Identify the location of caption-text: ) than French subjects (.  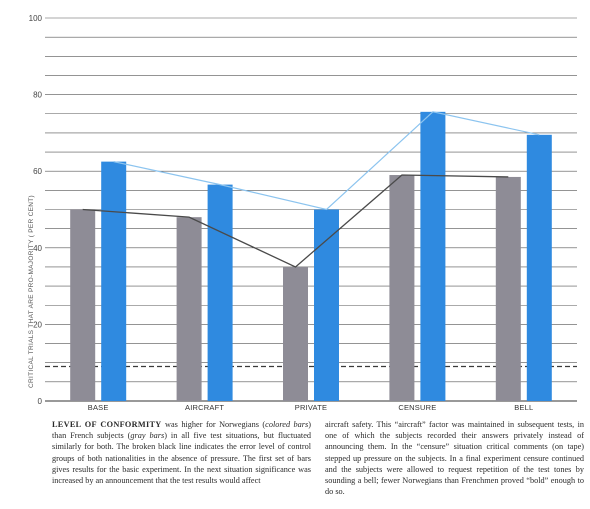
(181, 430).